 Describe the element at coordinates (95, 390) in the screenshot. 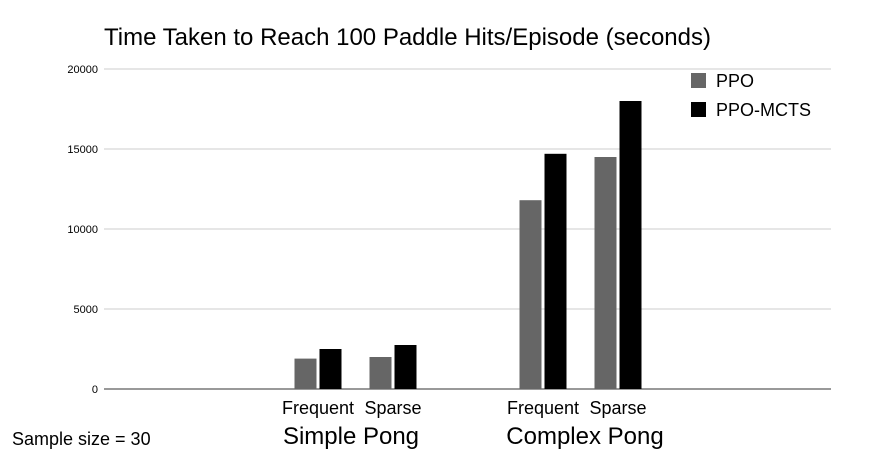

I see `y-tick-label: 0` at that location.